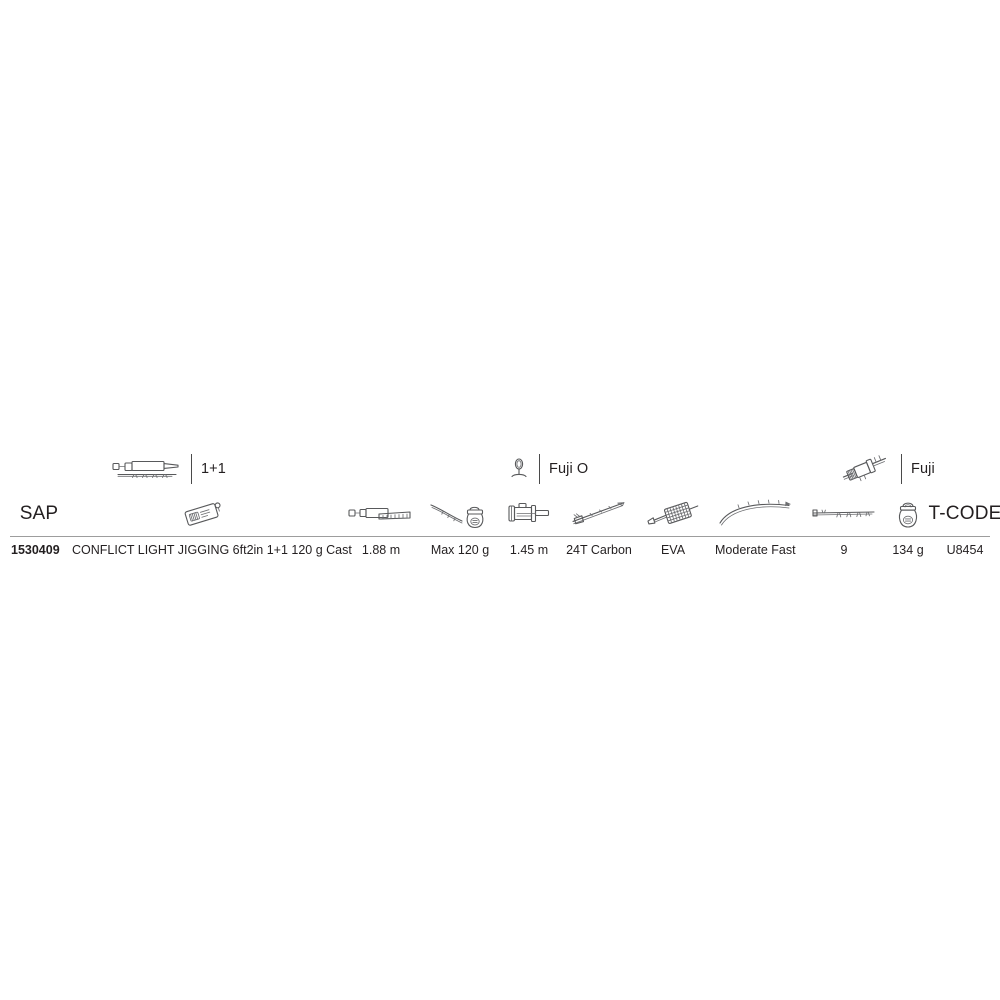 The image size is (1000, 1000). What do you see at coordinates (519, 469) in the screenshot?
I see `guide-ring-icon` at bounding box center [519, 469].